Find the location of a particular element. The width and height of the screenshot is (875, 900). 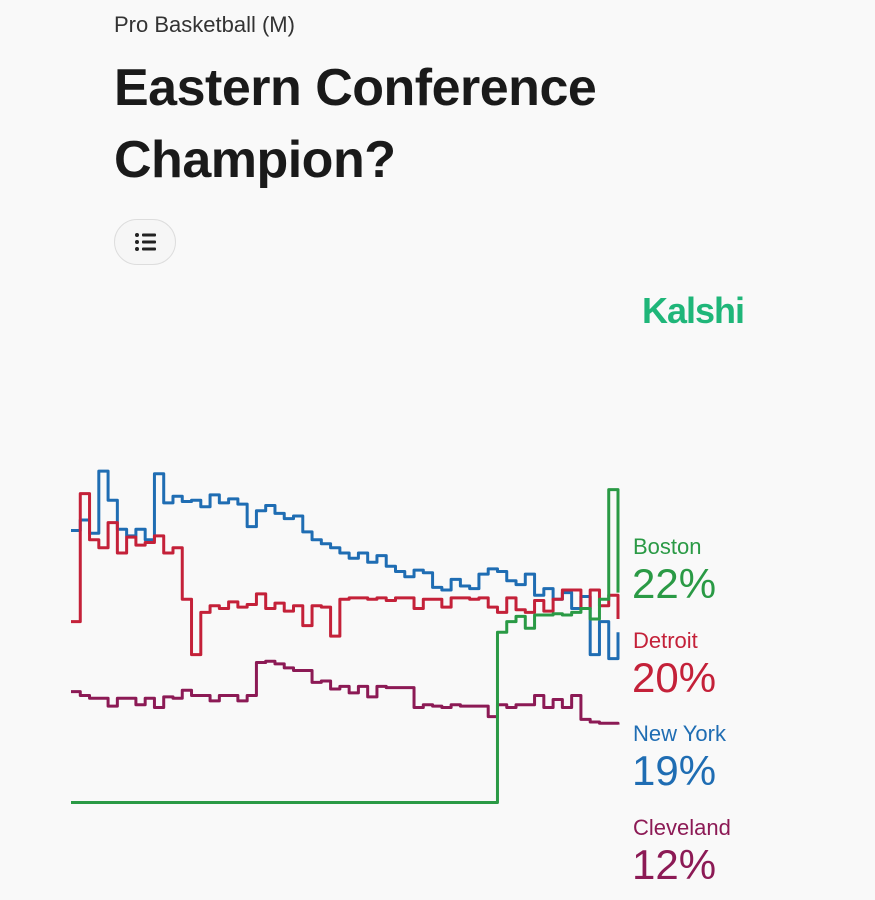

legend-name: Cleveland is located at coordinates (682, 827).